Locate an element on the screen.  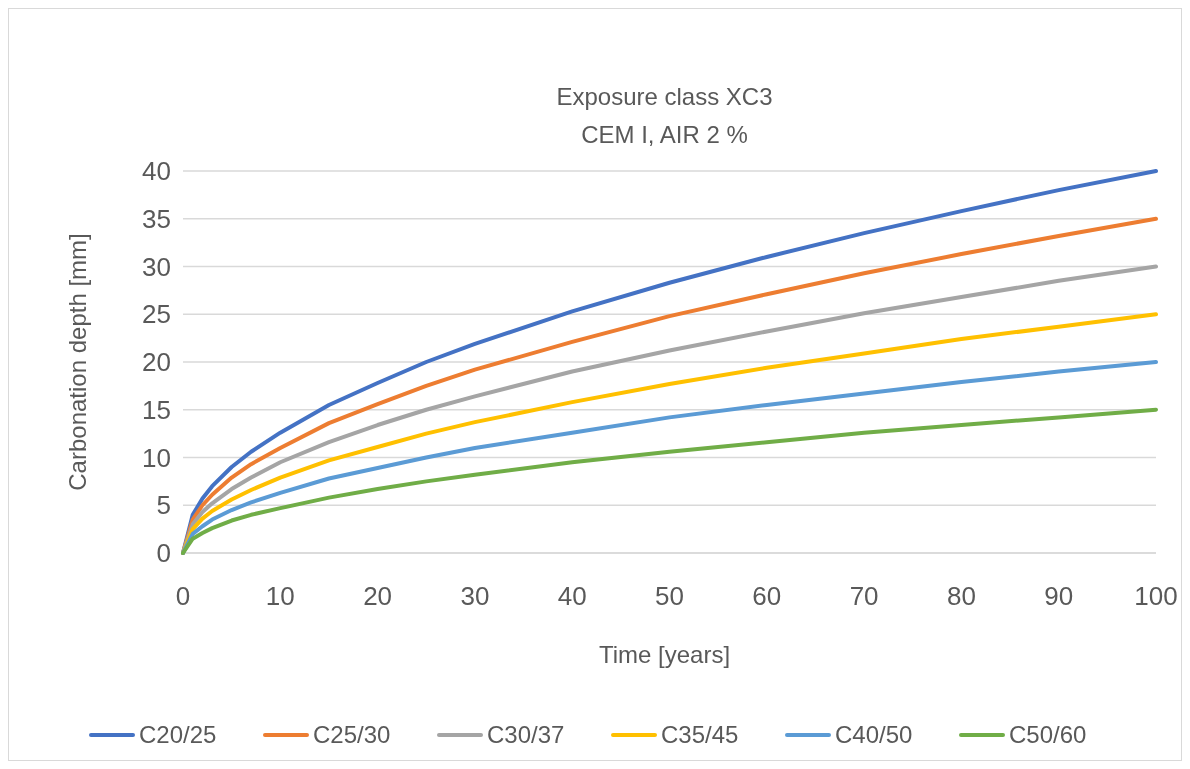
y-tick-label: 30 is located at coordinates (156, 266).